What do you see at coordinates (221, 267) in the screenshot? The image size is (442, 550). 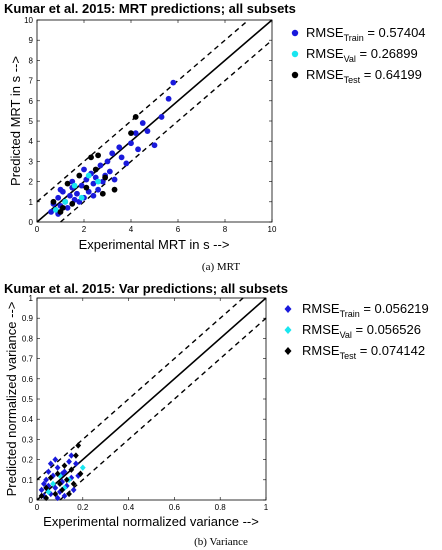 I see `caption-mrt: (a) MRT` at bounding box center [221, 267].